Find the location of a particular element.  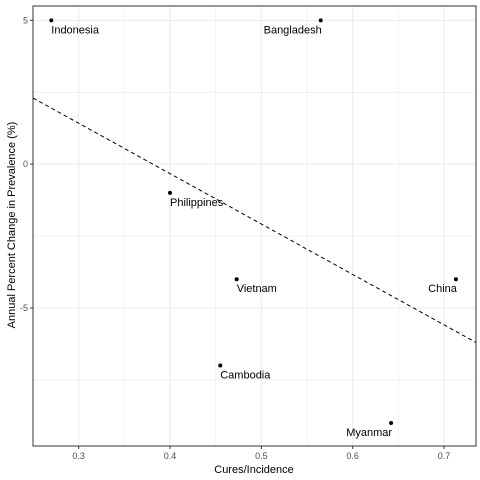

x-tick-label: 0.7 is located at coordinates (444, 456).